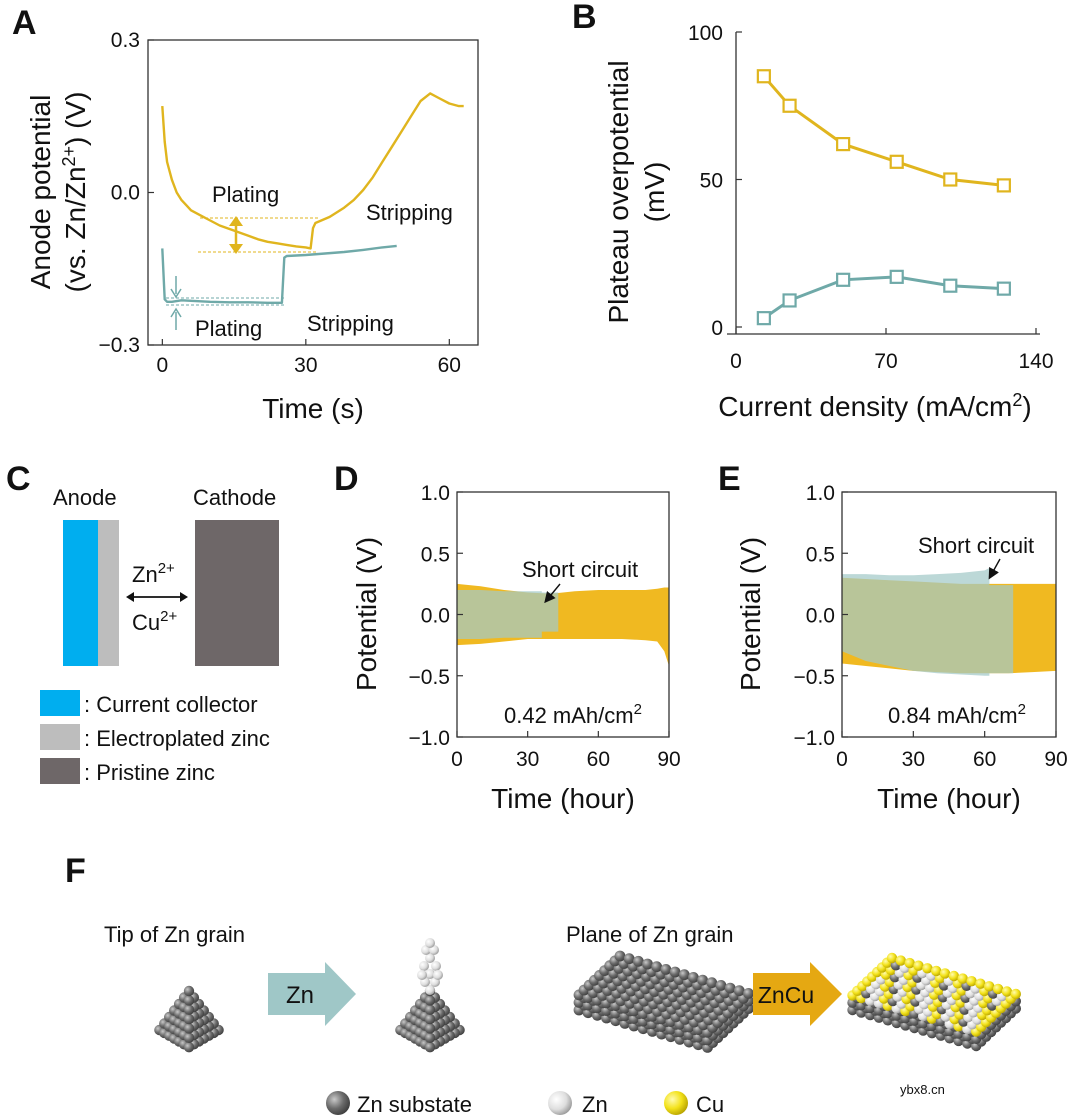 This screenshot has width=1080, height=1119. What do you see at coordinates (153, 573) in the screenshot?
I see `ion-zn-label: Zn2+` at bounding box center [153, 573].